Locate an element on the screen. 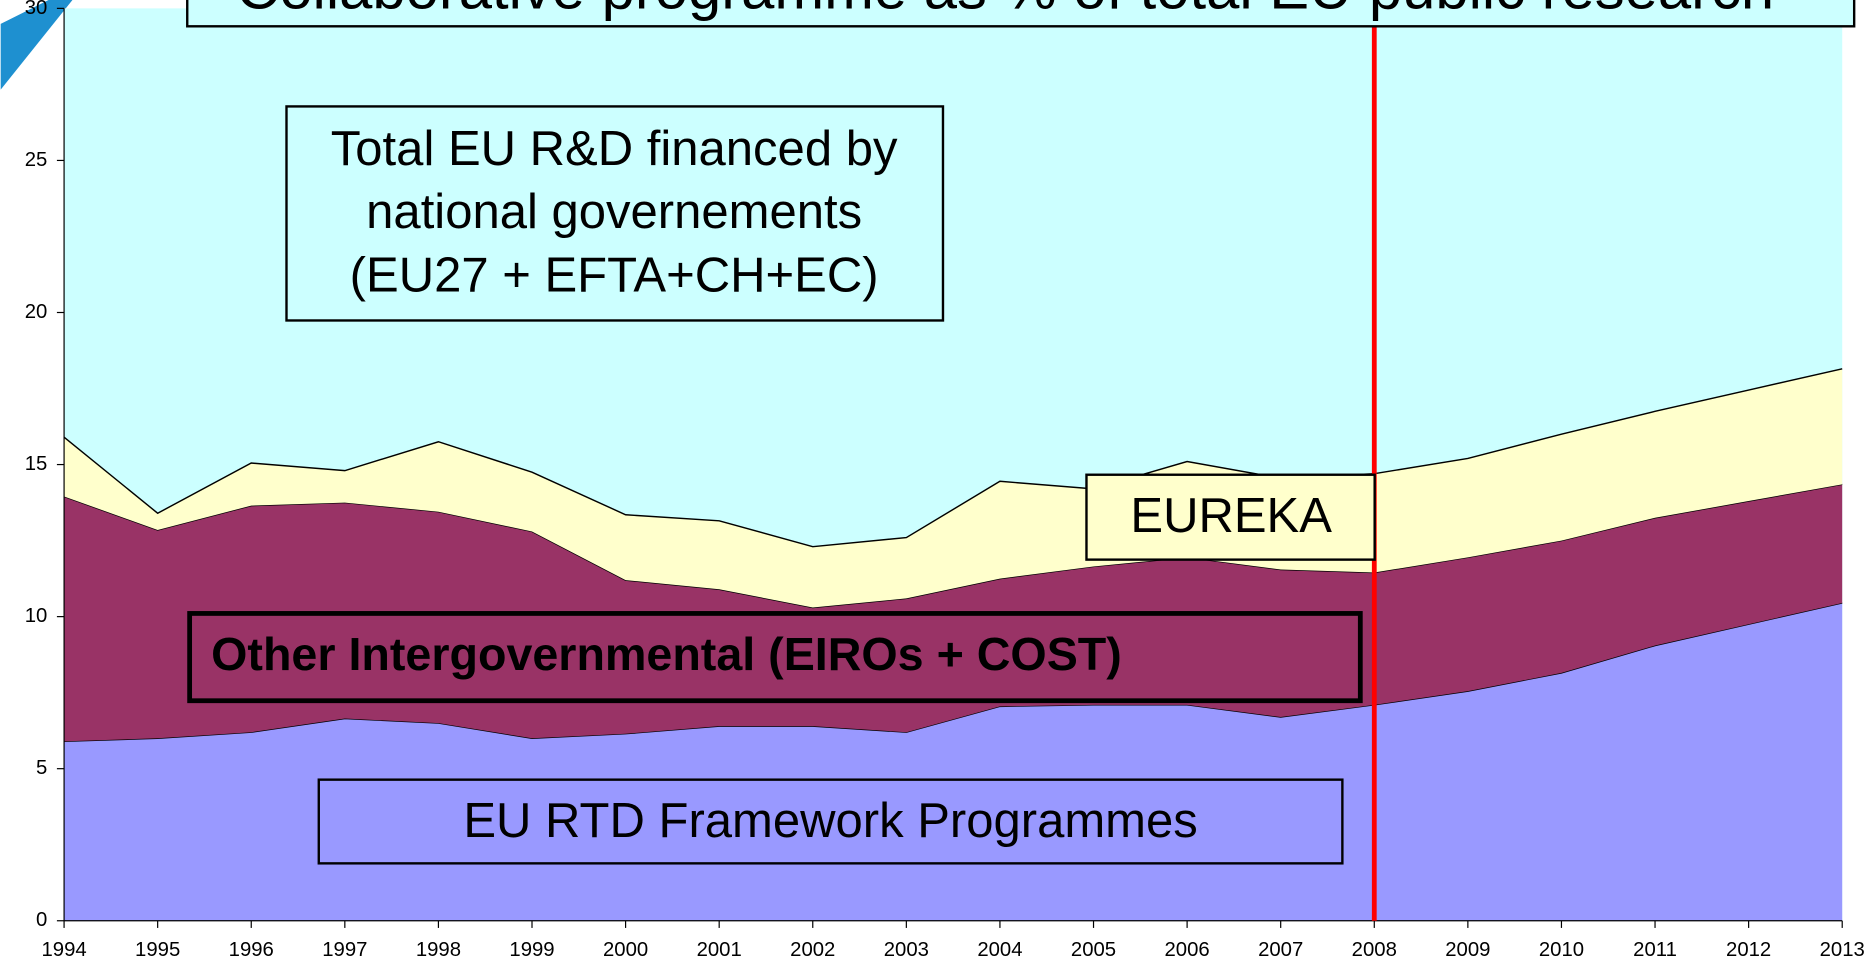 This screenshot has height=965, width=1874. series-label: EU RTD Framework Programmes is located at coordinates (830, 821).